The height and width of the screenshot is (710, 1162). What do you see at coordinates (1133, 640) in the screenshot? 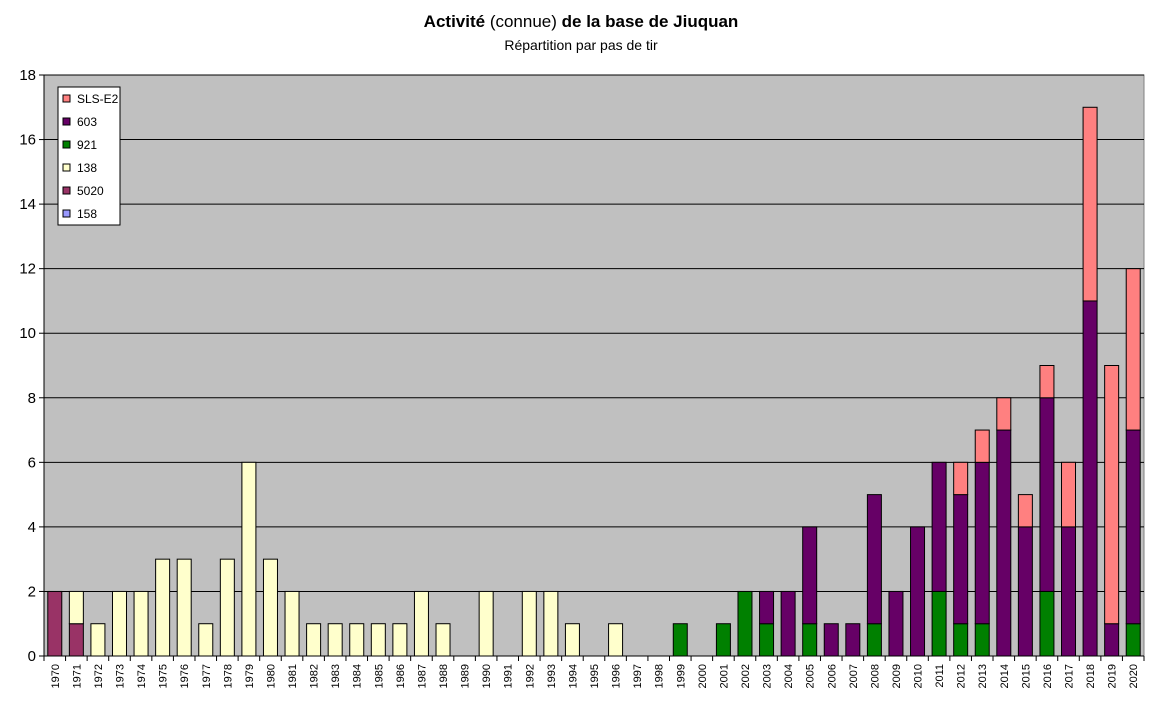
I see `bar-segment-921-2020` at bounding box center [1133, 640].